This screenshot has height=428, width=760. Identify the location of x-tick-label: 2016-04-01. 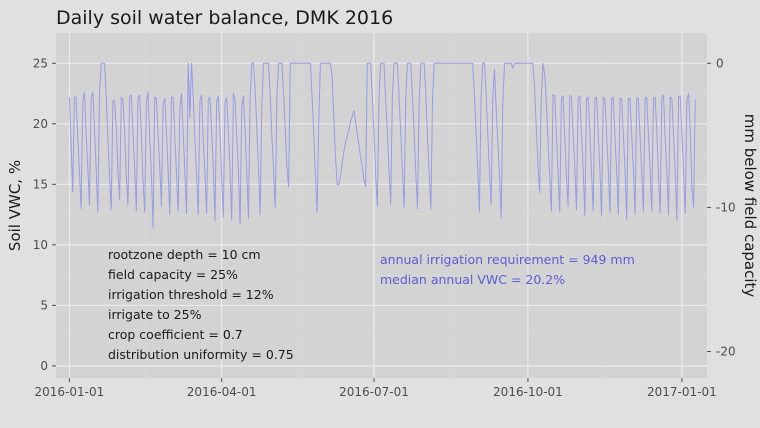
(222, 392).